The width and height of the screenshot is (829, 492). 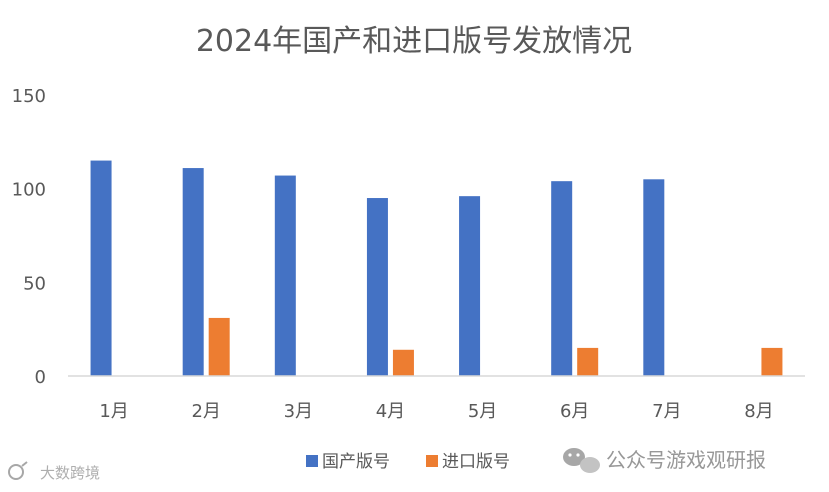 What do you see at coordinates (29, 96) in the screenshot?
I see `y-tick-label: 150` at bounding box center [29, 96].